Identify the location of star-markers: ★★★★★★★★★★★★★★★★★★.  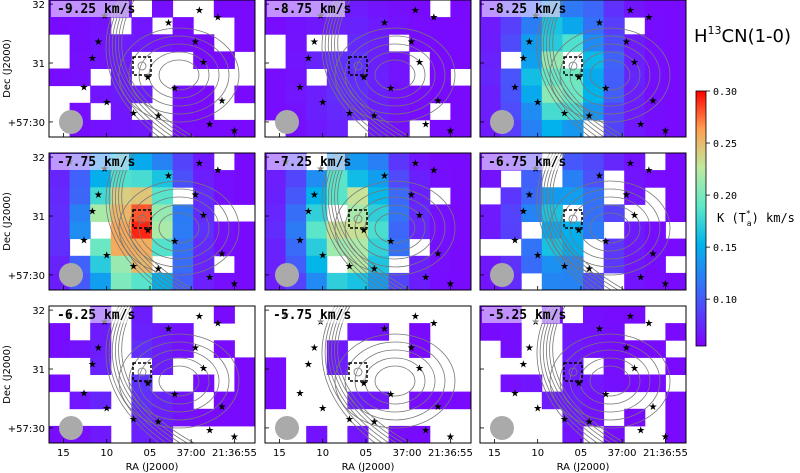
(152, 223).